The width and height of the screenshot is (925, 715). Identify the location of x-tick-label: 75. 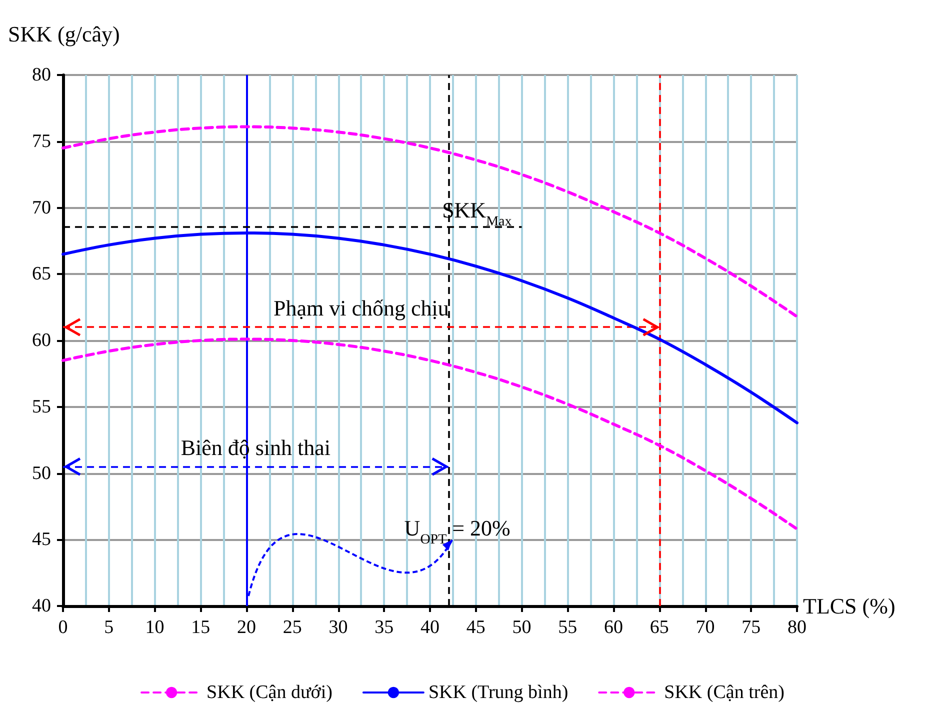
(751, 627).